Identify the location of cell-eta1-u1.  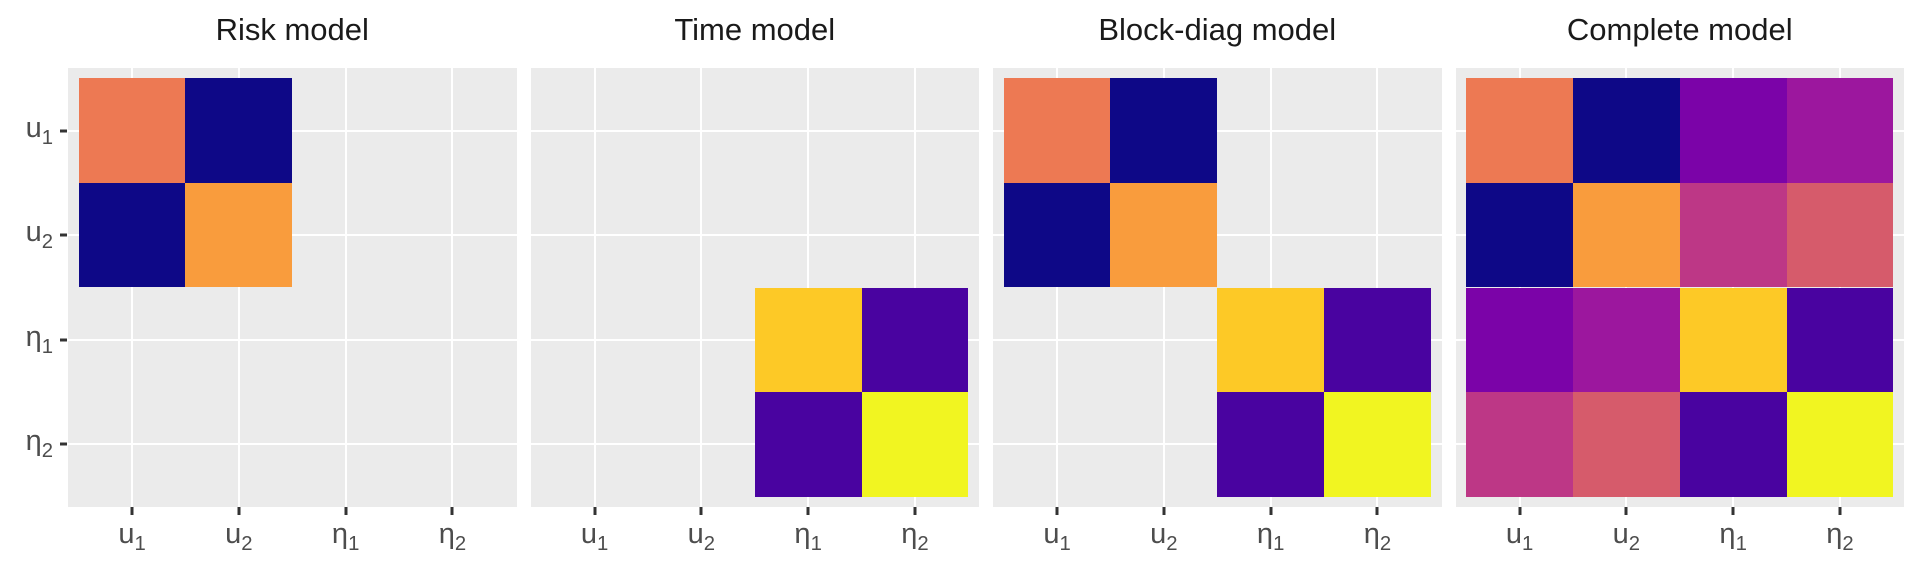
(1519, 340).